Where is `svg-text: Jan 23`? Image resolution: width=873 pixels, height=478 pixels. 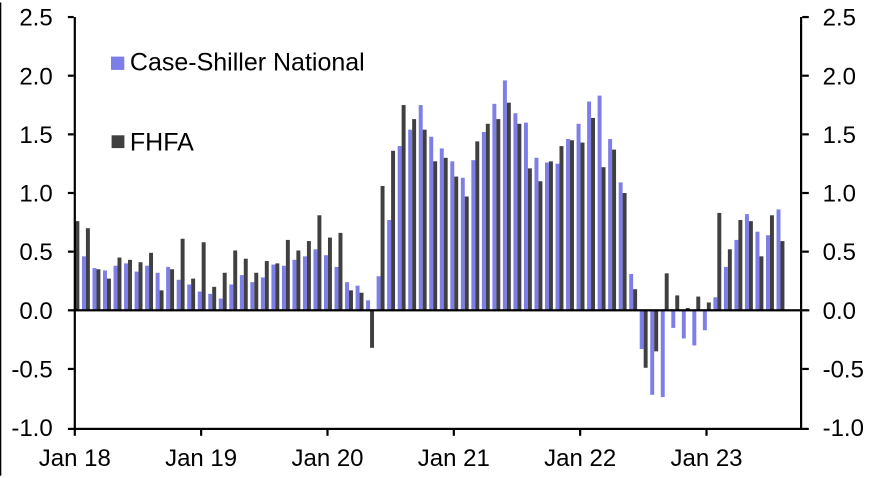 svg-text: Jan 23 is located at coordinates (706, 458).